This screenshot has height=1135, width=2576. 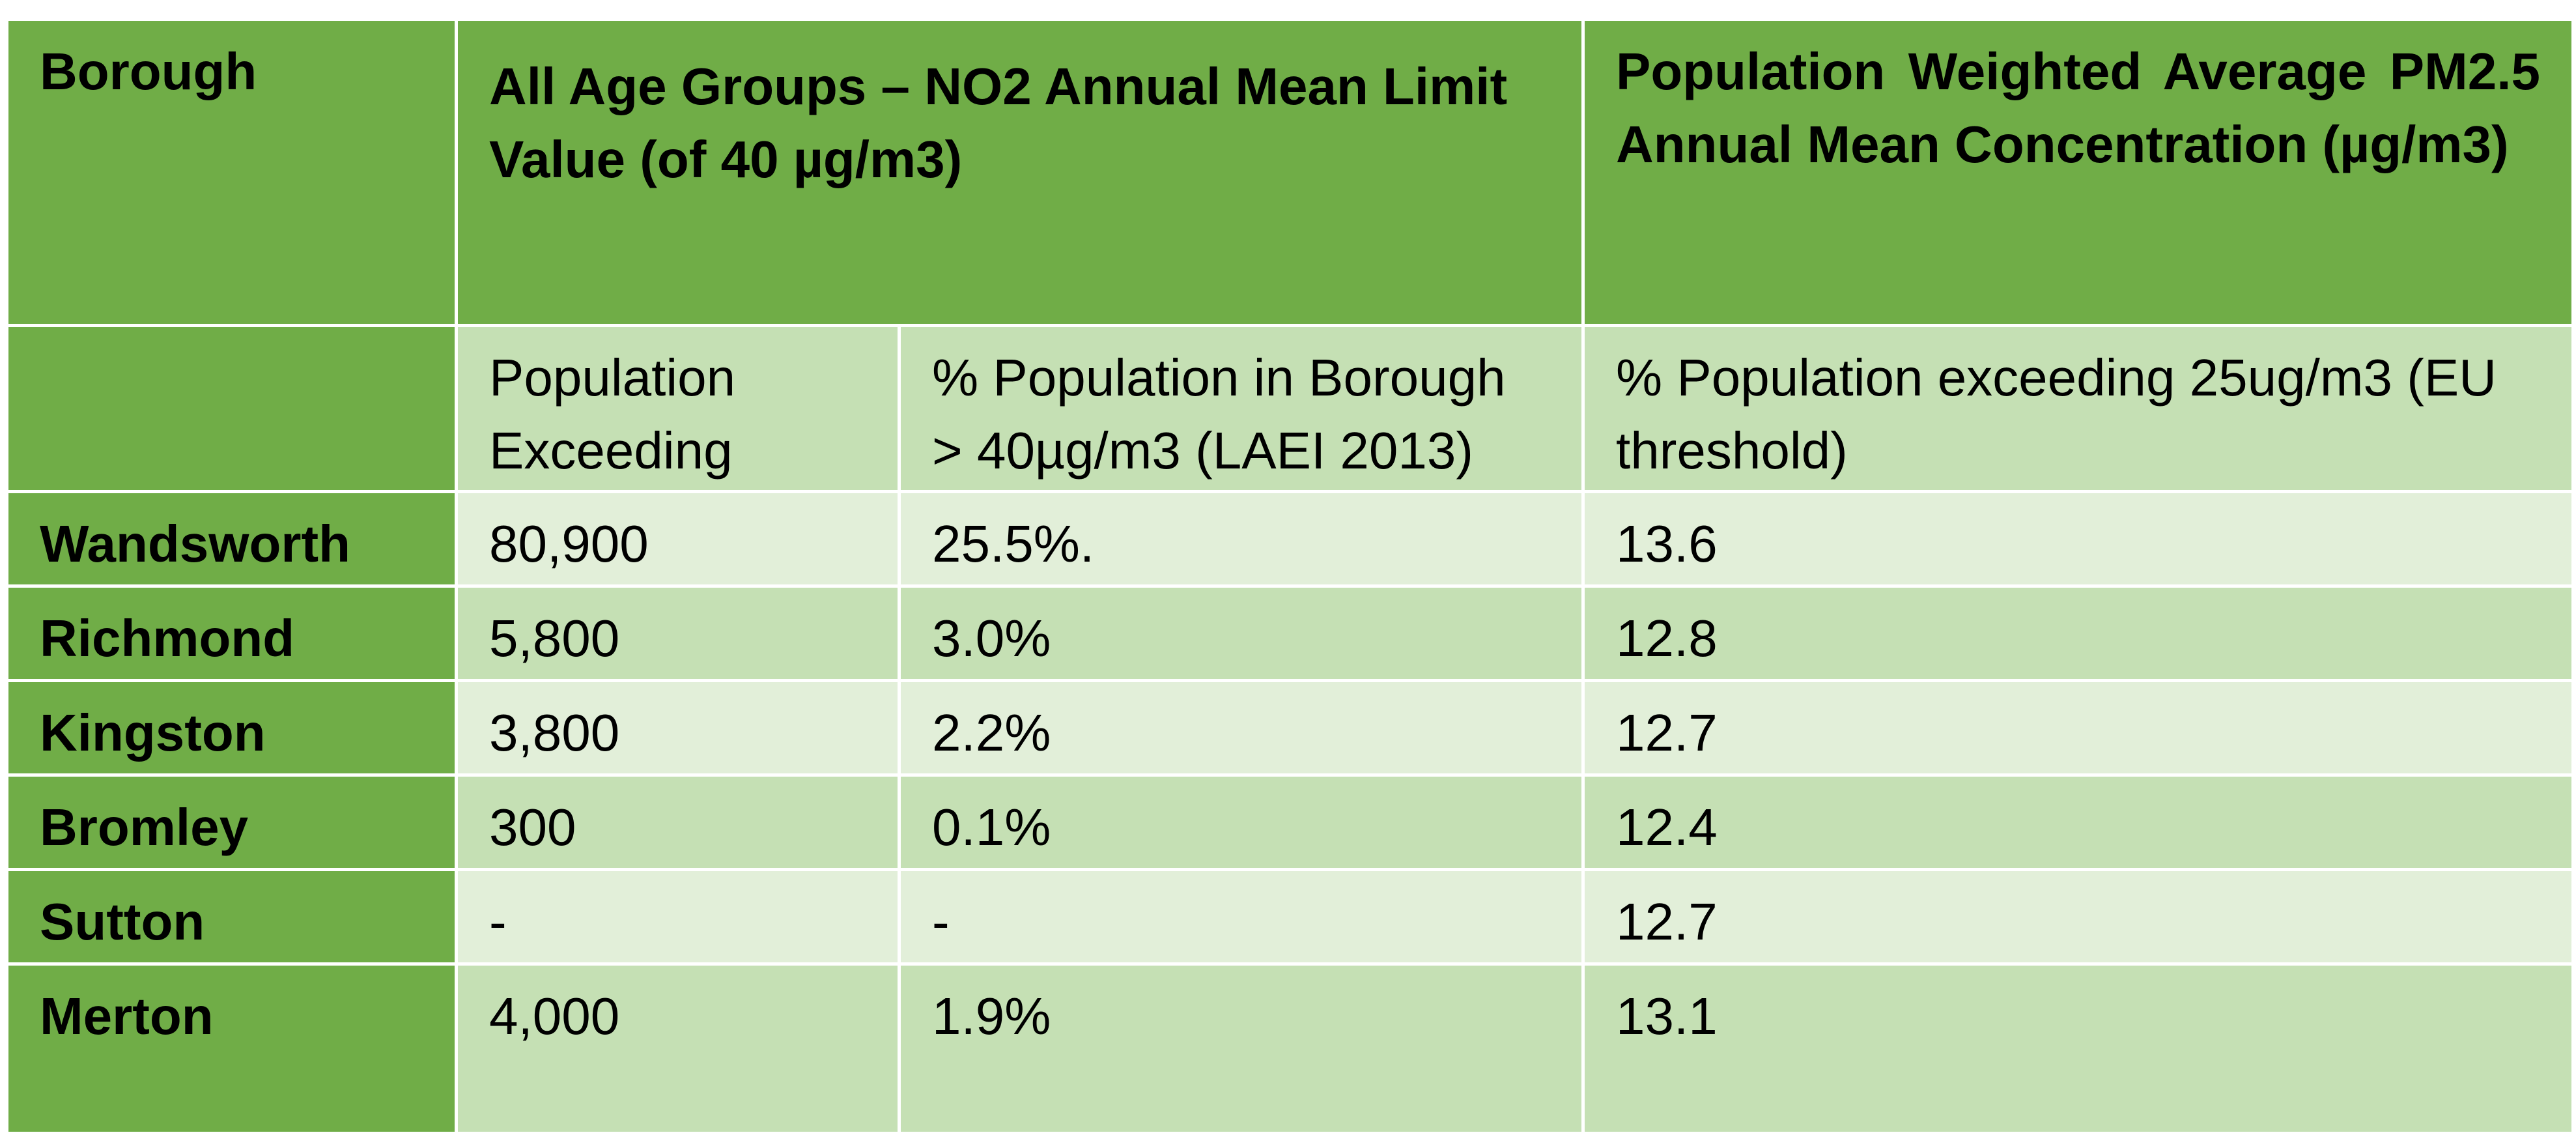 I want to click on row-borough: Merton, so click(x=231, y=1048).